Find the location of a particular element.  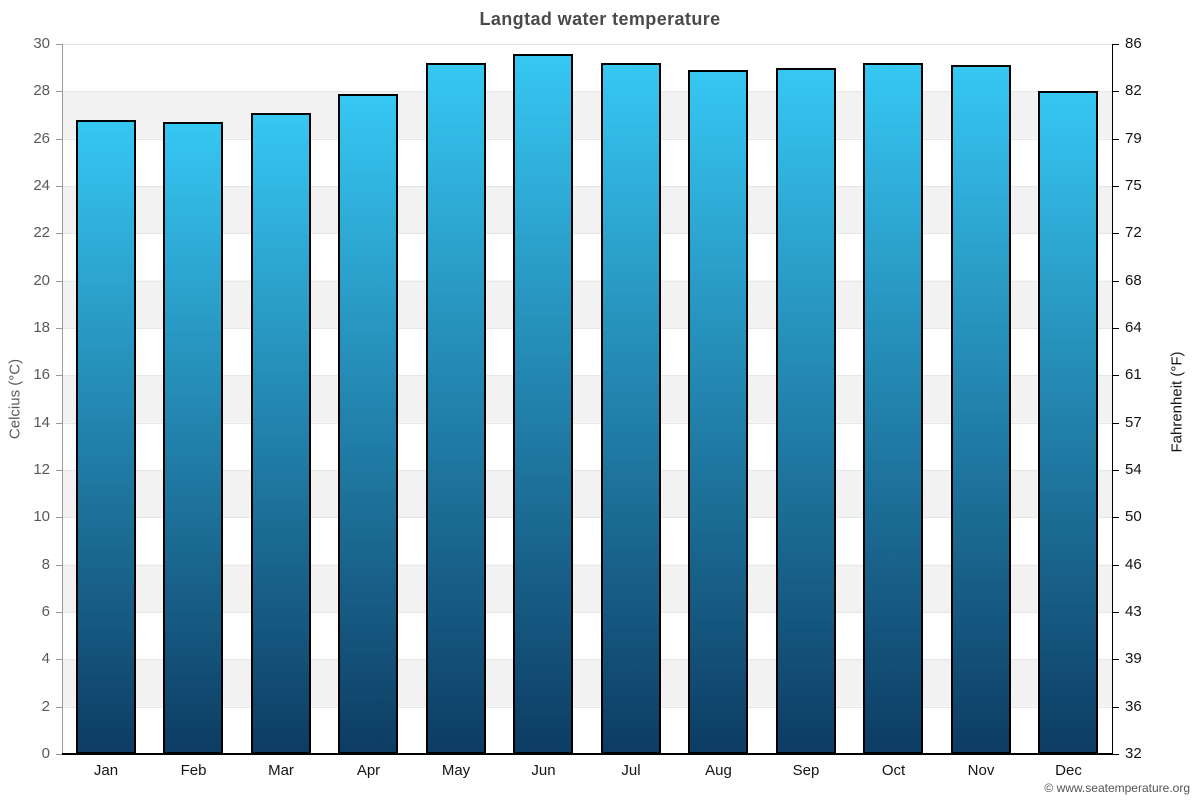

x-tick-label-apr: Apr is located at coordinates (368, 770).